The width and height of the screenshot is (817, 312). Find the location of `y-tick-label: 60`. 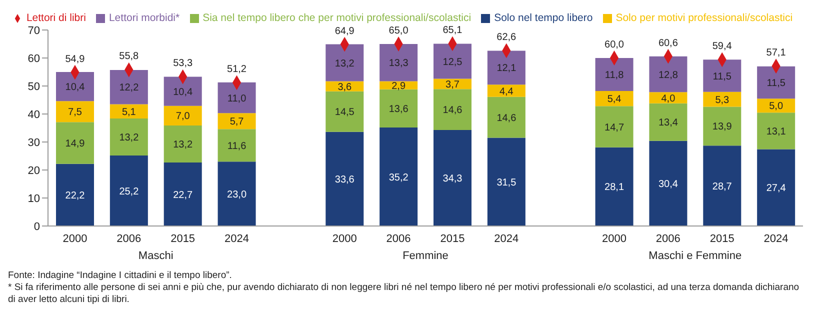

y-tick-label: 60 is located at coordinates (34, 58).